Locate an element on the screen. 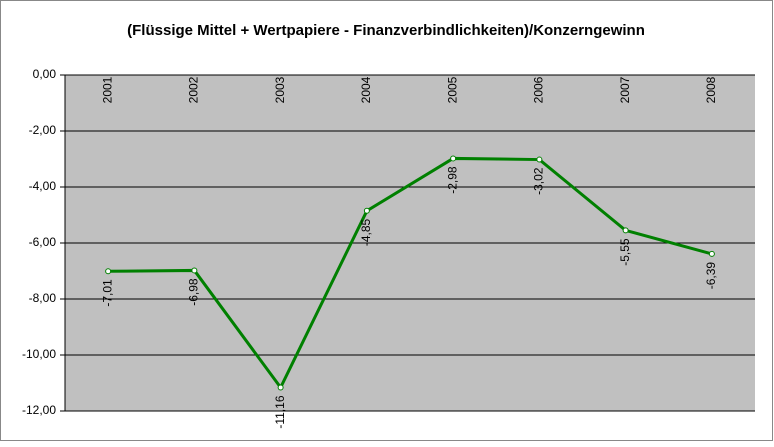 Image resolution: width=774 pixels, height=447 pixels. data-label: -6,98 is located at coordinates (194, 292).